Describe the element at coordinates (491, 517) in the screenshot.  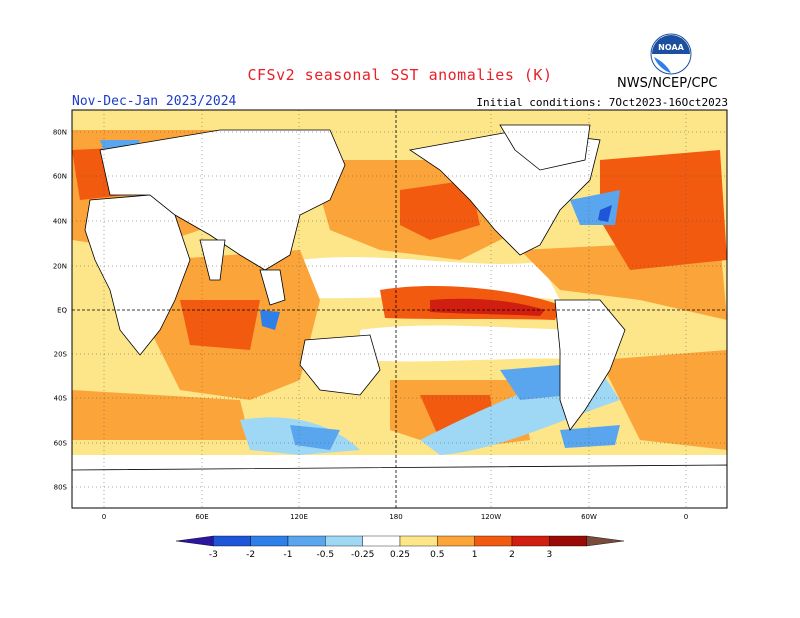
I see `lon-label: 120W` at that location.